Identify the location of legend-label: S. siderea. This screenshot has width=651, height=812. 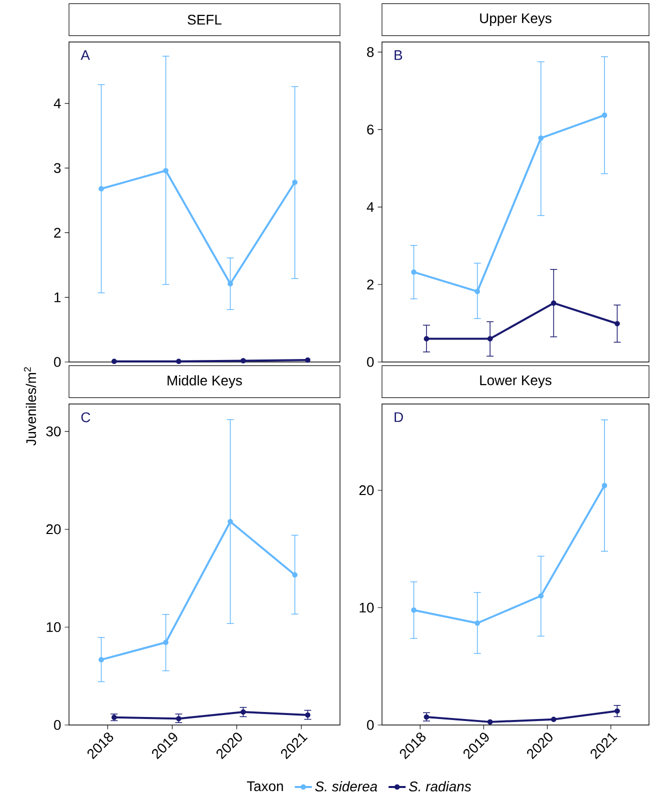
(346, 786).